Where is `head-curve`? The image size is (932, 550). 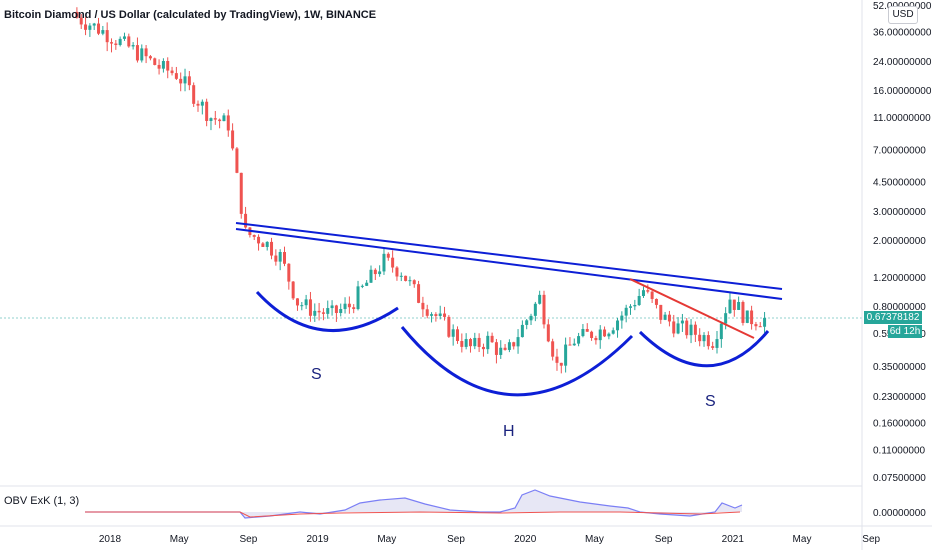
head-curve is located at coordinates (517, 361).